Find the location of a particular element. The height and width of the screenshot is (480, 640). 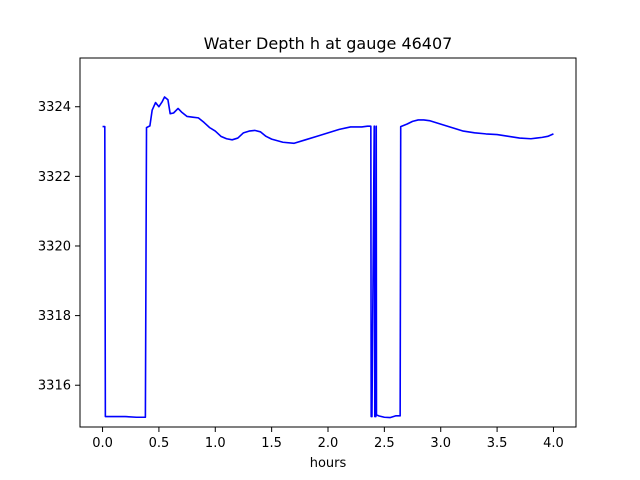

x-tick-label: 1.0 is located at coordinates (215, 443).